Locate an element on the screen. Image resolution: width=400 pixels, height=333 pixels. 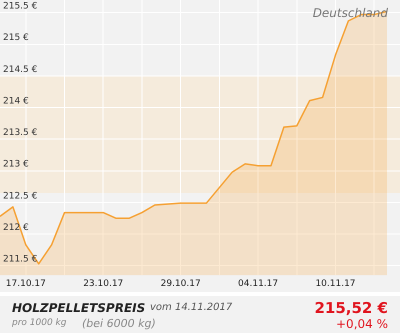
text: HOLZPELLETSPREIS is located at coordinates (79, 308).